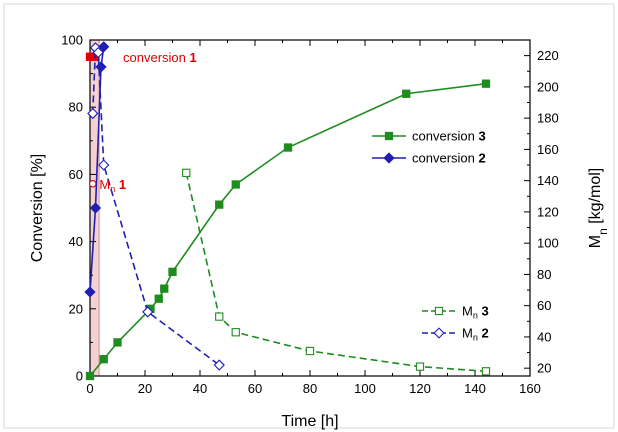 The width and height of the screenshot is (618, 432). I want to click on legend-entry-bottom: Mn 2, so click(455, 334).